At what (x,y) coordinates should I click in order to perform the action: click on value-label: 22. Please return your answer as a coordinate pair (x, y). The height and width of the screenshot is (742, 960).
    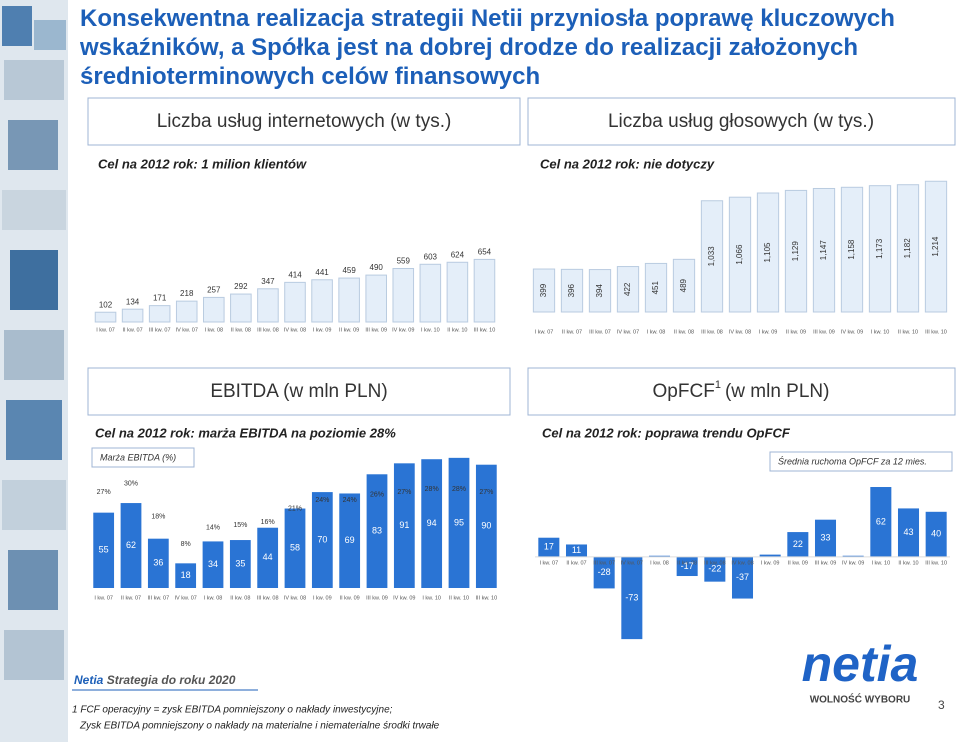
    Looking at the image, I should click on (798, 544).